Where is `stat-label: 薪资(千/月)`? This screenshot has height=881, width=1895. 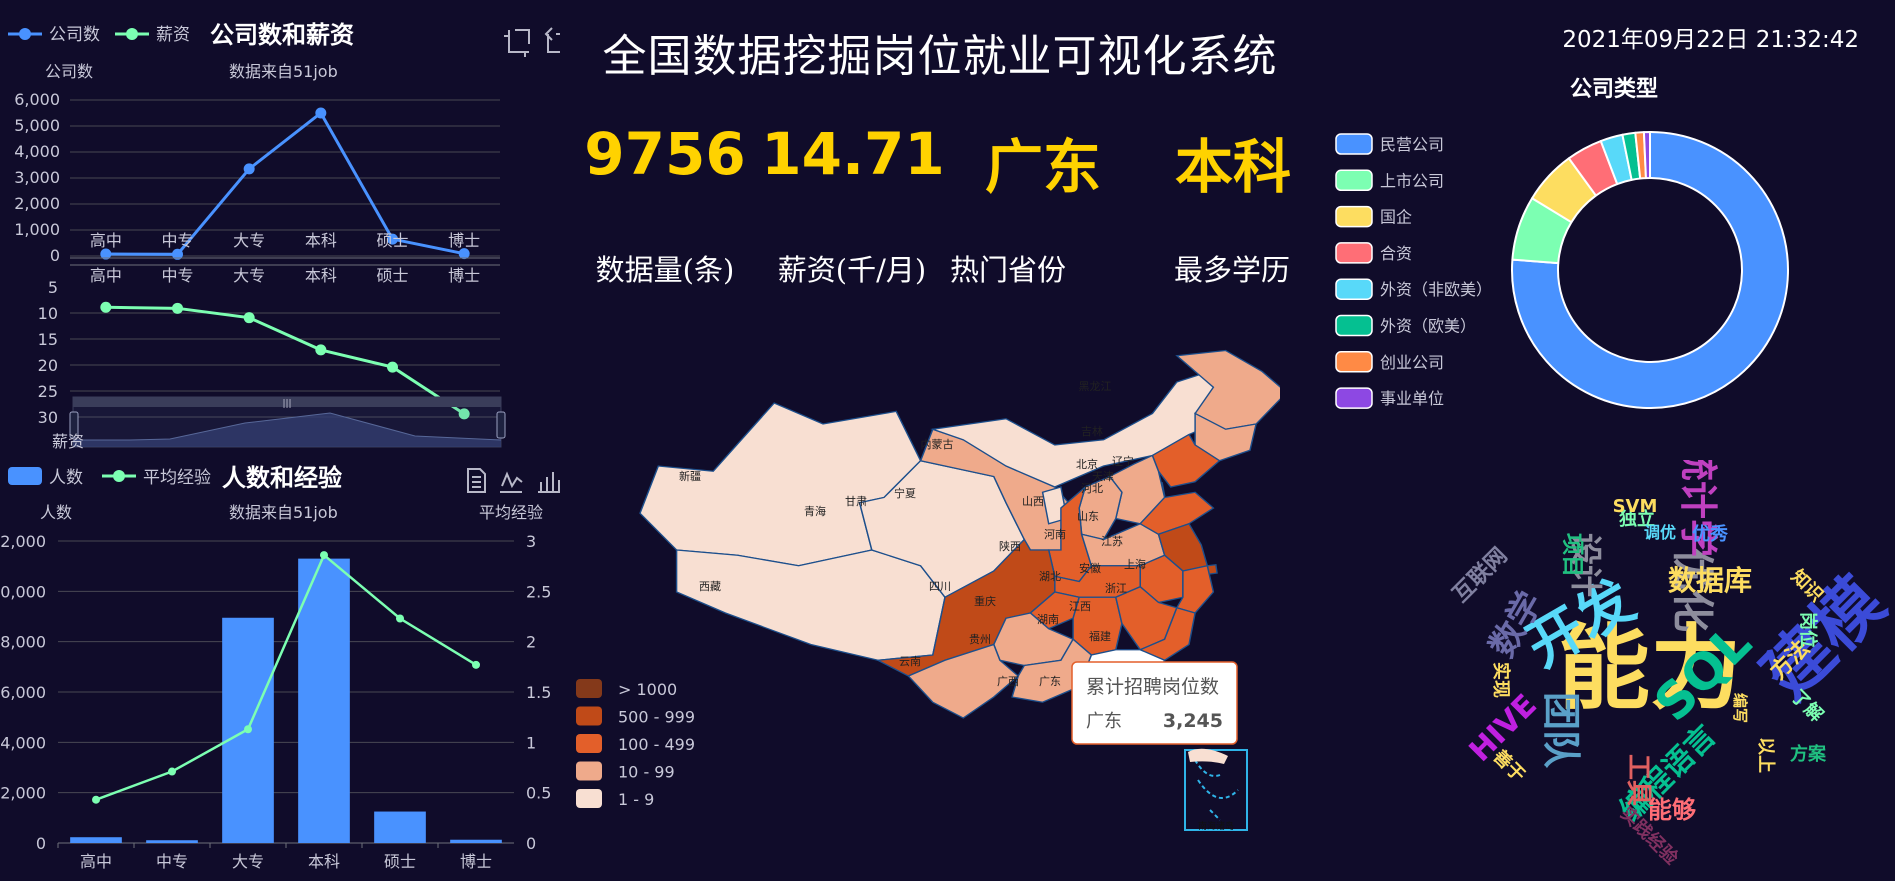 stat-label: 薪资(千/月) is located at coordinates (852, 270).